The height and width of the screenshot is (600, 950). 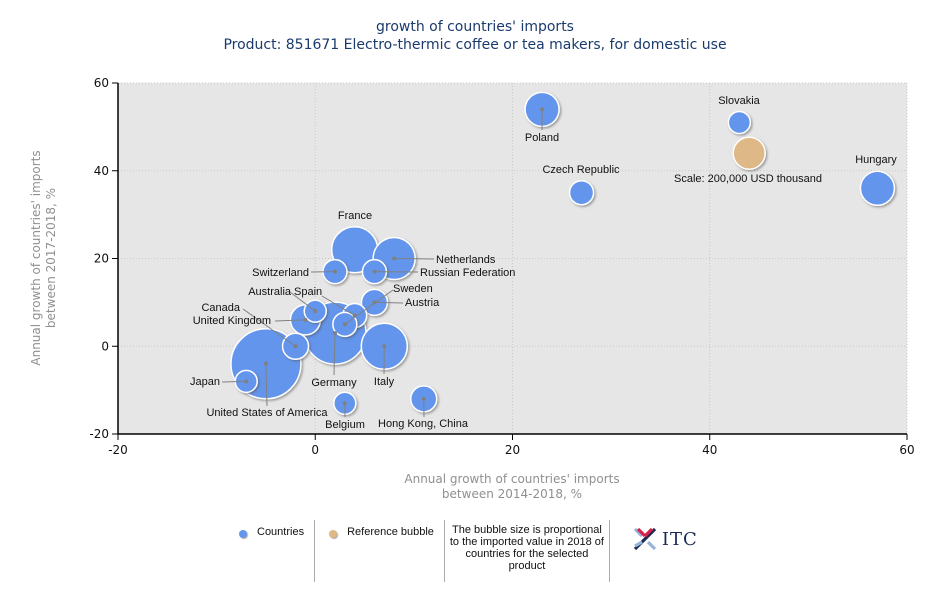 I want to click on bubble-label: Sweden, so click(x=413, y=289).